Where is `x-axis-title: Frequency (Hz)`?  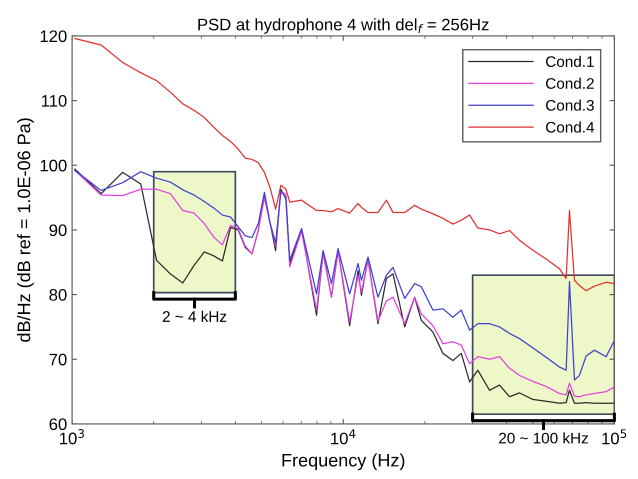
x-axis-title: Frequency (Hz) is located at coordinates (343, 461).